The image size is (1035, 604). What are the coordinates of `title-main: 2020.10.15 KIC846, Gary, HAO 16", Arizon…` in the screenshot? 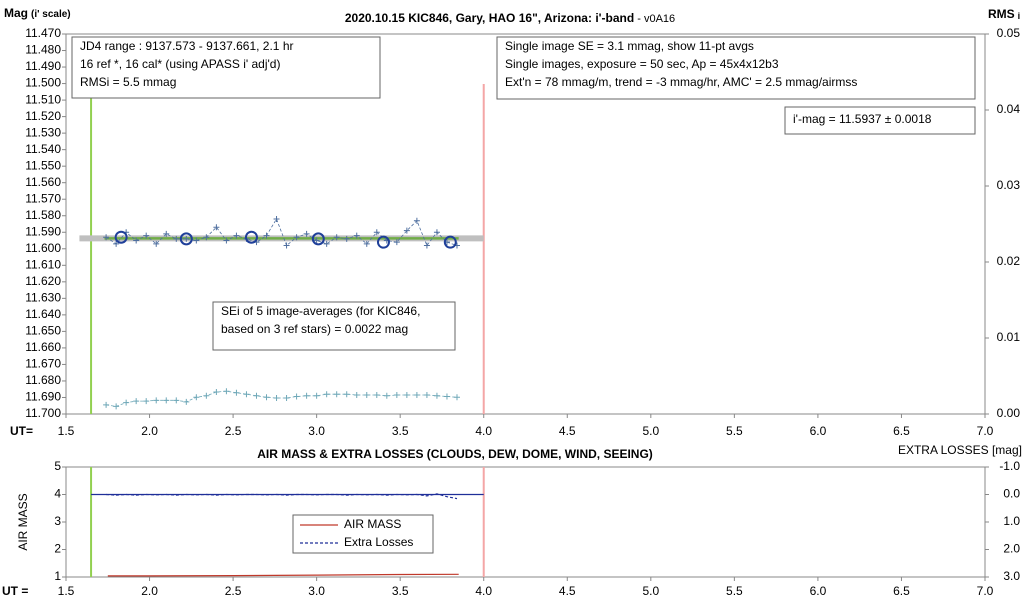 It's located at (489, 18).